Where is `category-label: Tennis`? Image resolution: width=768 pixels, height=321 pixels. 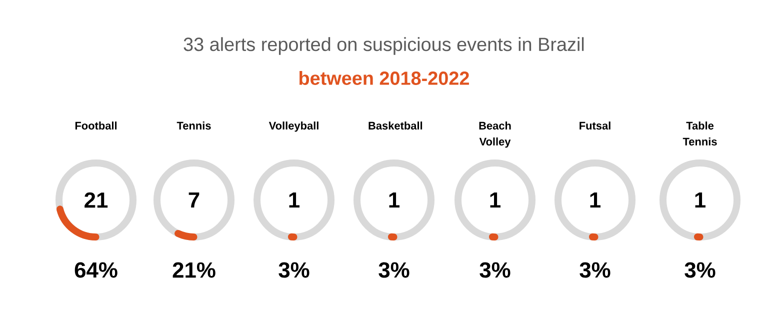 category-label: Tennis is located at coordinates (193, 126).